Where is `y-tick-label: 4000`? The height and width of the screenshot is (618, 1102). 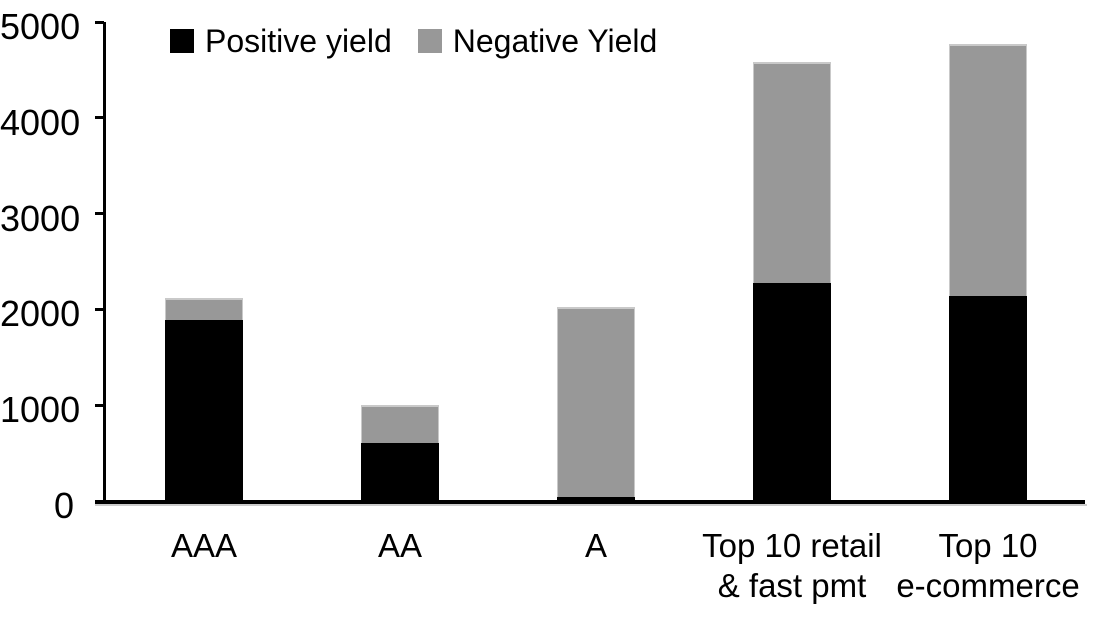 y-tick-label: 4000 is located at coordinates (40, 122).